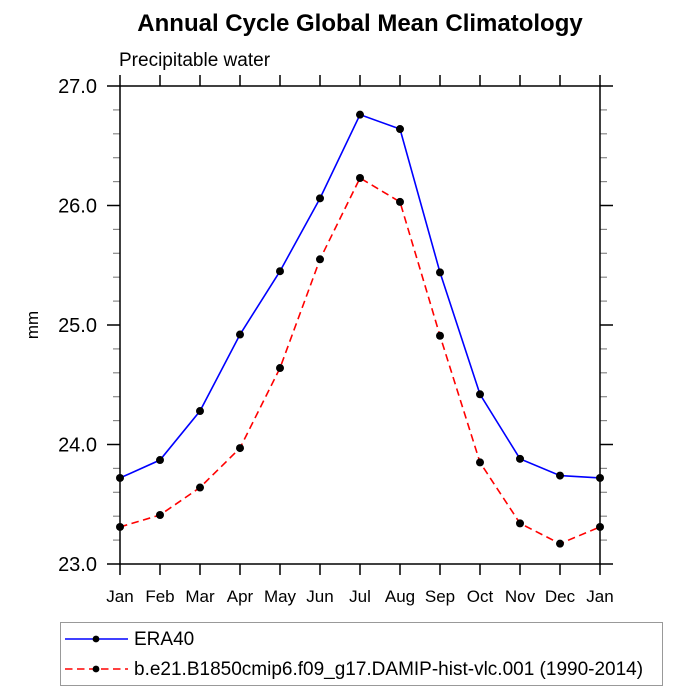 The height and width of the screenshot is (700, 700). Describe the element at coordinates (77, 207) in the screenshot. I see `y-tick-label: 26.0` at that location.